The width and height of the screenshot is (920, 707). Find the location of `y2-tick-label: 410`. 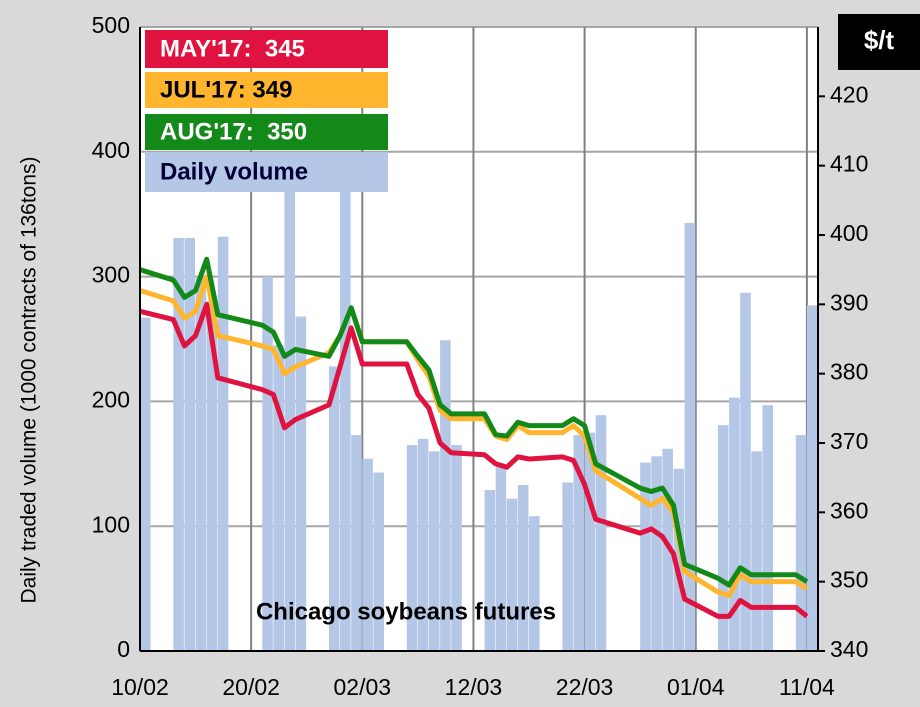

y2-tick-label: 410 is located at coordinates (849, 164).